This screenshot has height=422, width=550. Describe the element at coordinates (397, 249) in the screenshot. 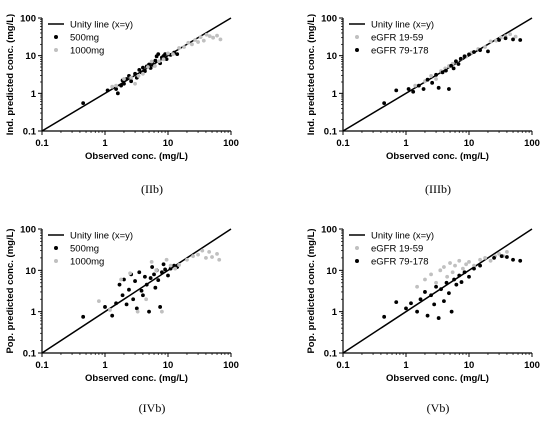

I see `legend-entry: eGFR 19-59` at that location.